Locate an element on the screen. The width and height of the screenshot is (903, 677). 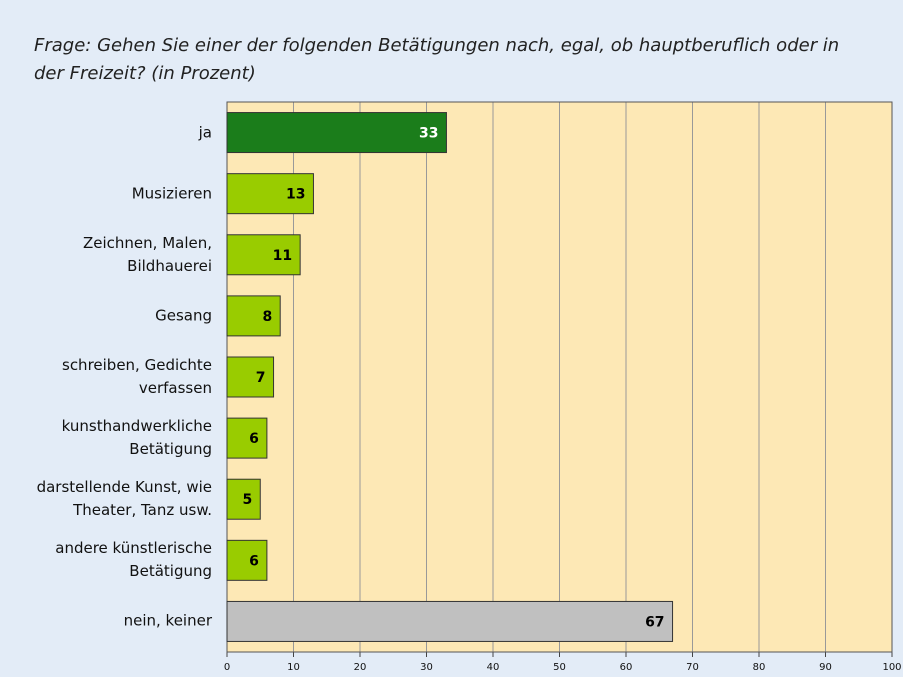
x-tick-label: 100 is located at coordinates (891, 667).